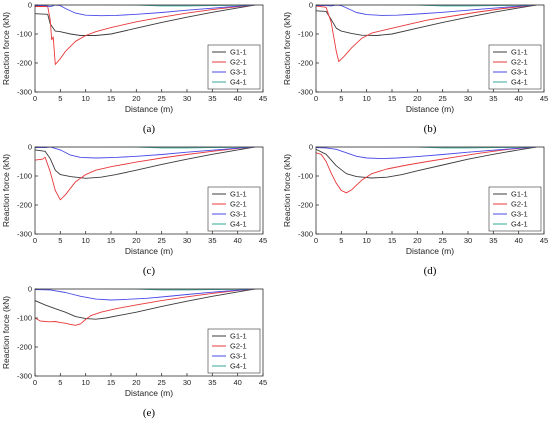  I want to click on legend-label: G1-1, so click(238, 52).